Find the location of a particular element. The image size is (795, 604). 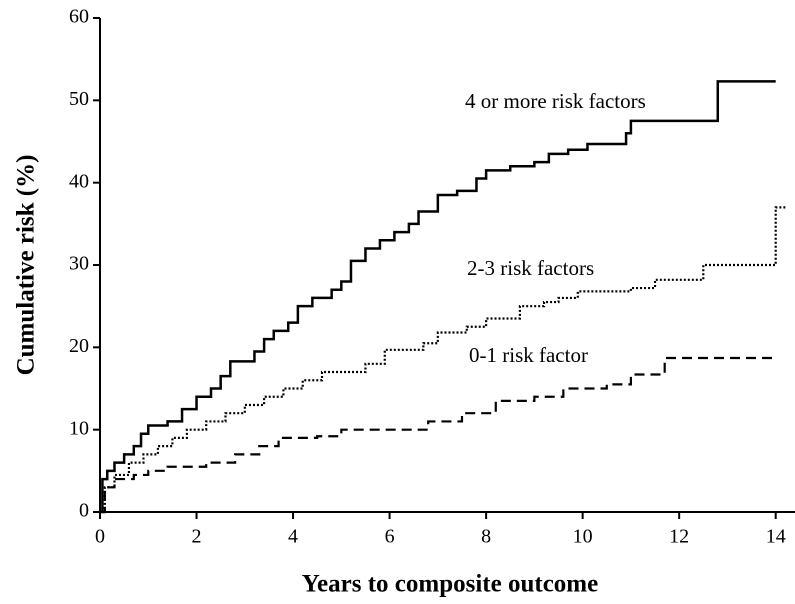

series-label: 0-1 risk factor is located at coordinates (528, 355).